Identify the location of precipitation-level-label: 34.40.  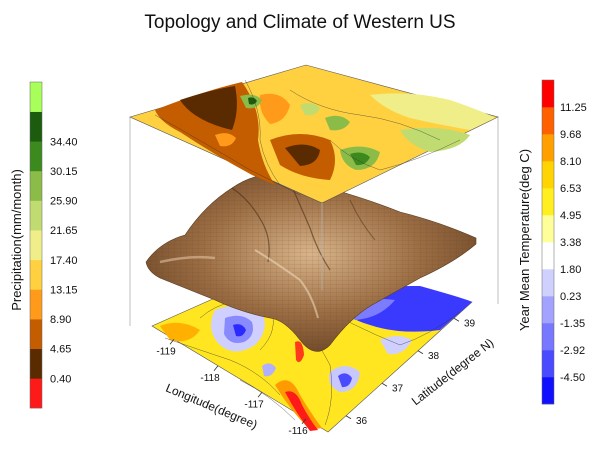
(64, 142).